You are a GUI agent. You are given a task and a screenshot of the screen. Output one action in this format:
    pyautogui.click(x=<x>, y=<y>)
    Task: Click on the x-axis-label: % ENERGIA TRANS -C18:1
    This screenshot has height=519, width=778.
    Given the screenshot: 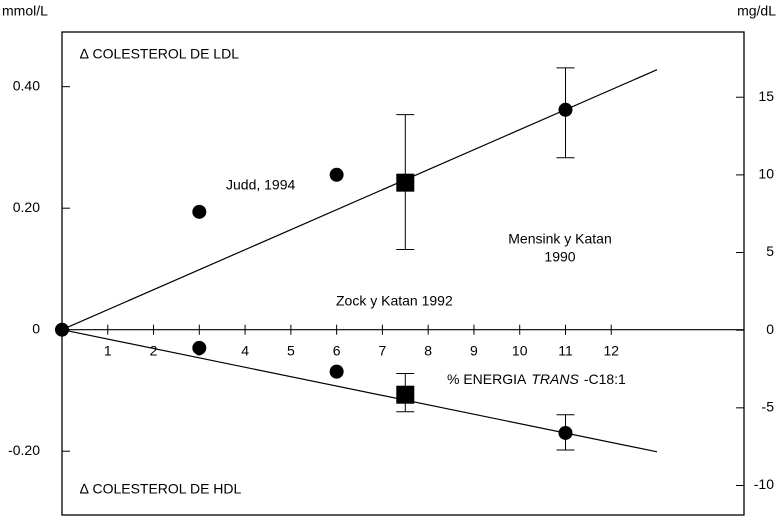 What is the action you would take?
    pyautogui.click(x=536, y=379)
    